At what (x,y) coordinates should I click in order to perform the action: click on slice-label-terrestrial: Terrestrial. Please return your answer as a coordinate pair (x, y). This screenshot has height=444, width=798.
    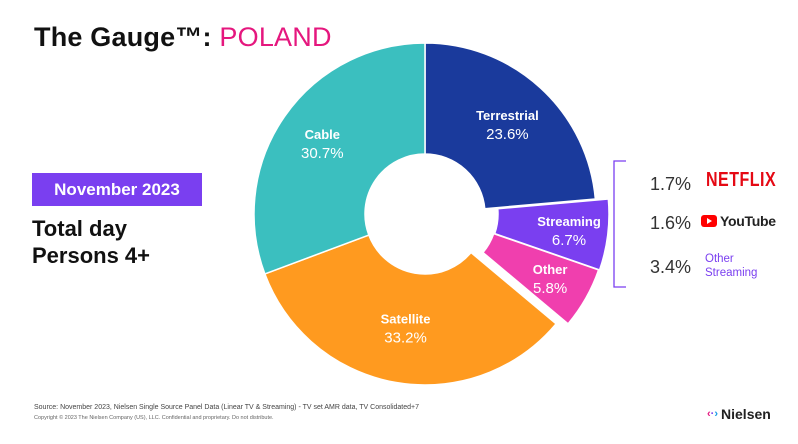
    Looking at the image, I should click on (507, 115).